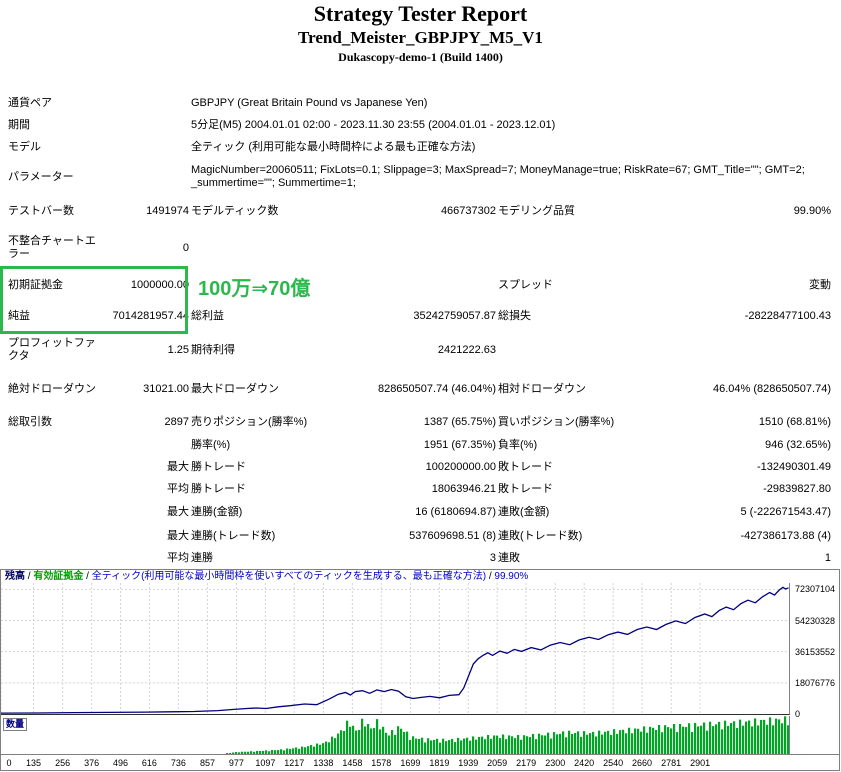 The height and width of the screenshot is (772, 841). Describe the element at coordinates (420, 13) in the screenshot. I see `report-title: Strategy Tester Report` at that location.